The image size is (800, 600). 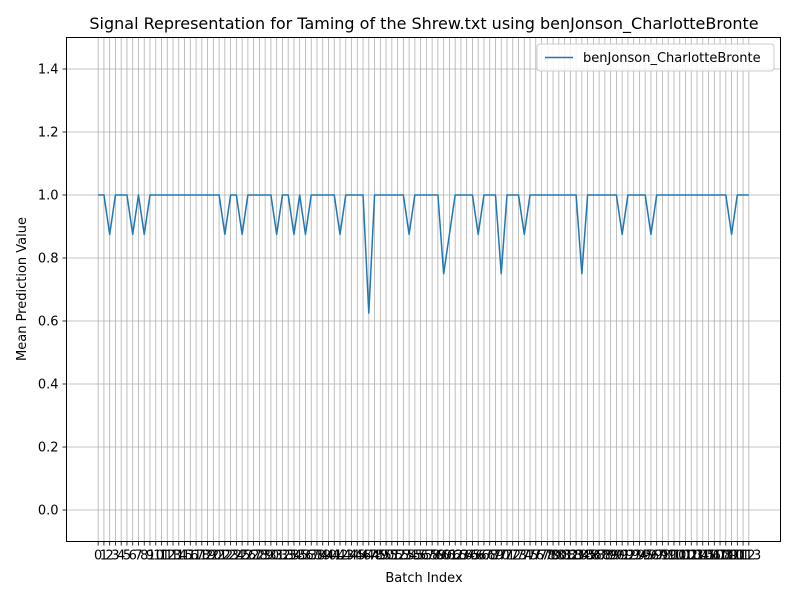 What do you see at coordinates (449, 556) in the screenshot?
I see `x-tick-label: 61` at bounding box center [449, 556].